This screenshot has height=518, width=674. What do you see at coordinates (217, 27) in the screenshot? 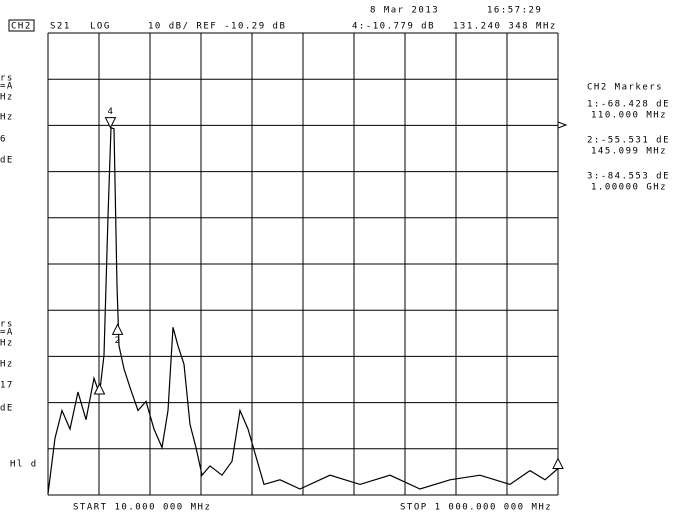
I see `scale: 10 dB/ REF -10.29 dB` at bounding box center [217, 27].